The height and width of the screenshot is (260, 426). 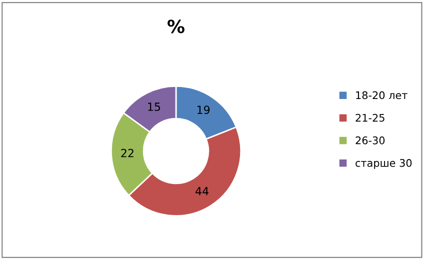 What do you see at coordinates (384, 164) in the screenshot?
I see `legend-label: старше 30` at bounding box center [384, 164].